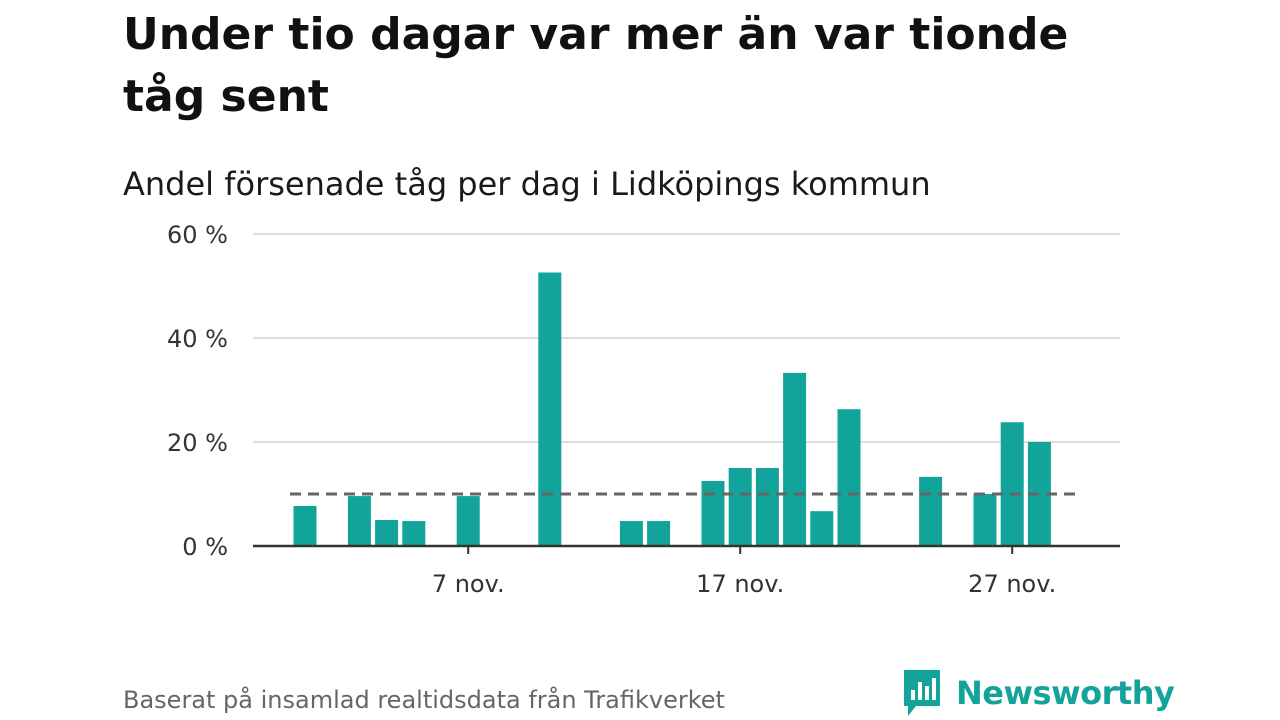 Image resolution: width=1280 pixels, height=720 pixels. I want to click on x-tick-label: 7 nov., so click(468, 584).